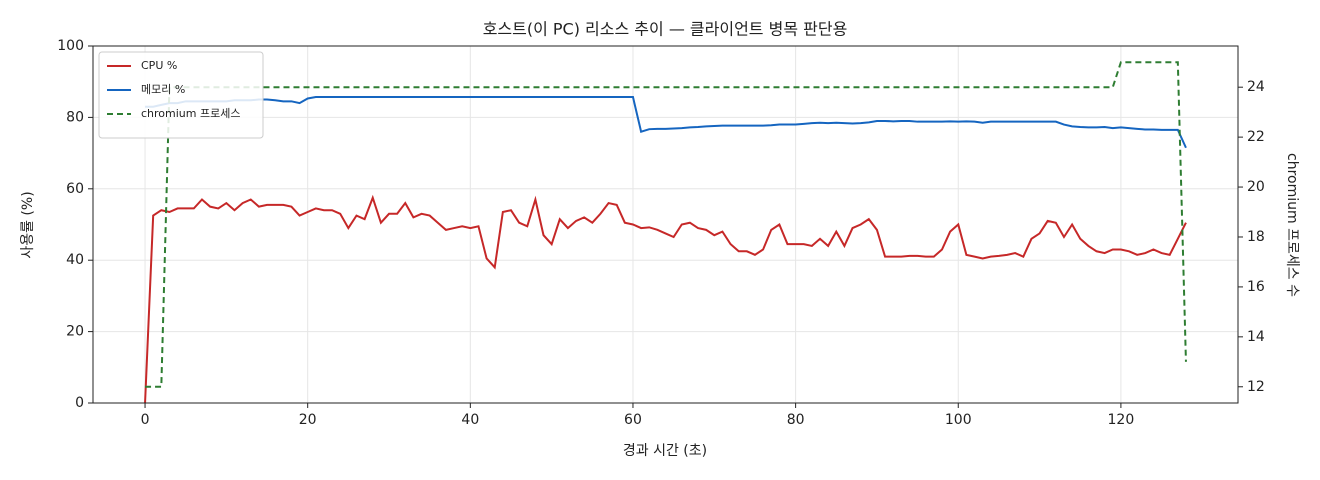 This screenshot has height=480, width=1320. What do you see at coordinates (28, 224) in the screenshot?
I see `y-axis-label: 사용률 (%)` at bounding box center [28, 224].